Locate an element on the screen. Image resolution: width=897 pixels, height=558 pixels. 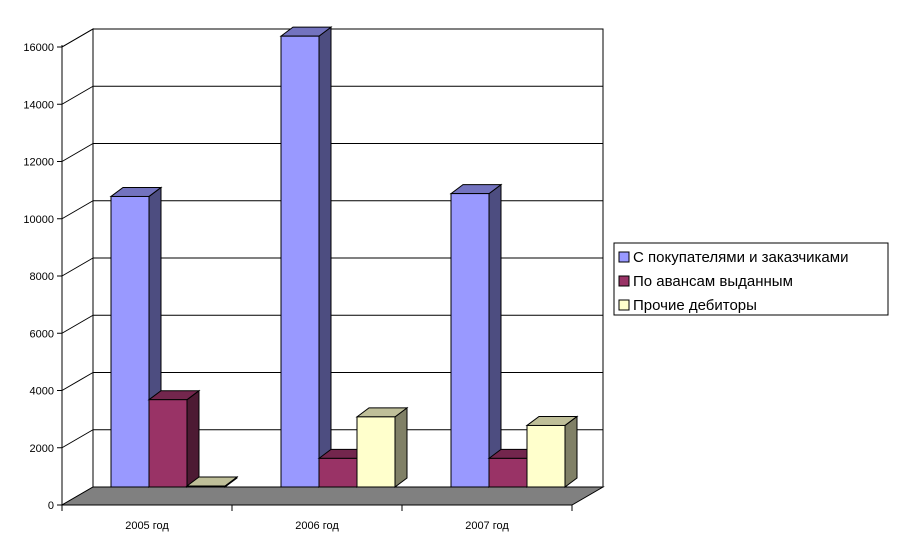
y-tick-label: 12000 is located at coordinates (38, 163).